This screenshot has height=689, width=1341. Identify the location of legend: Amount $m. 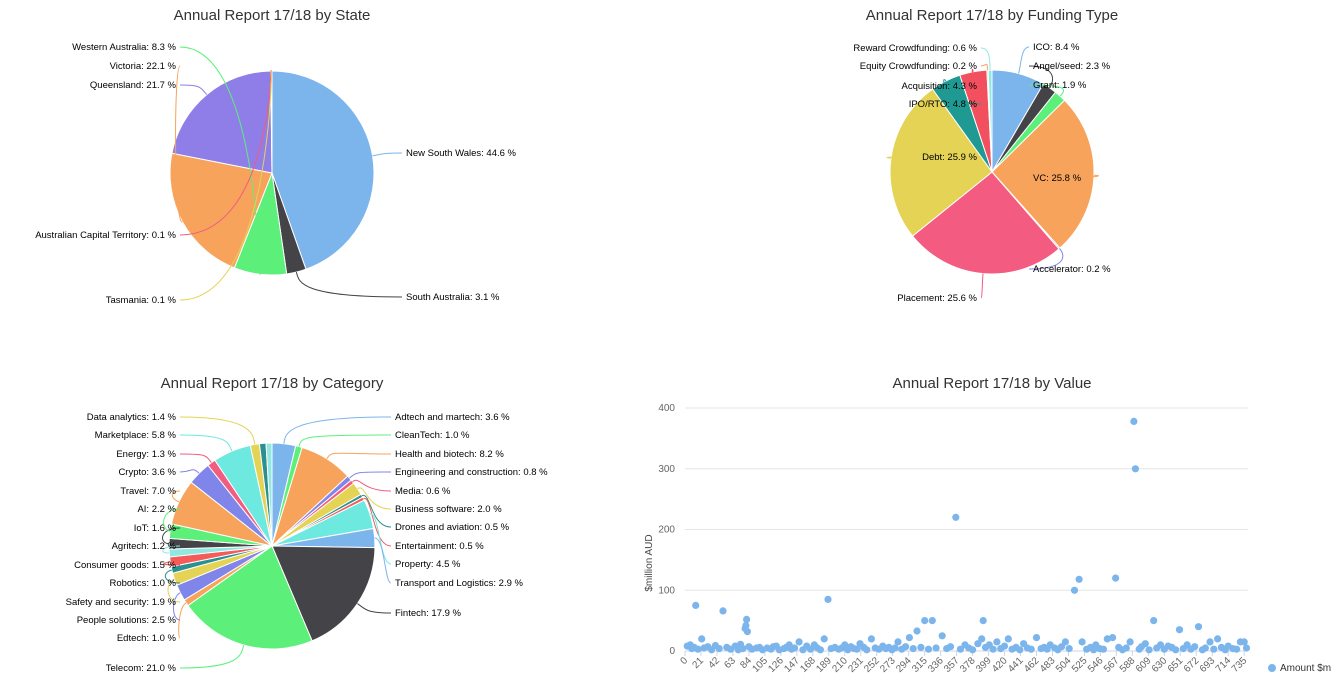
(1299, 668).